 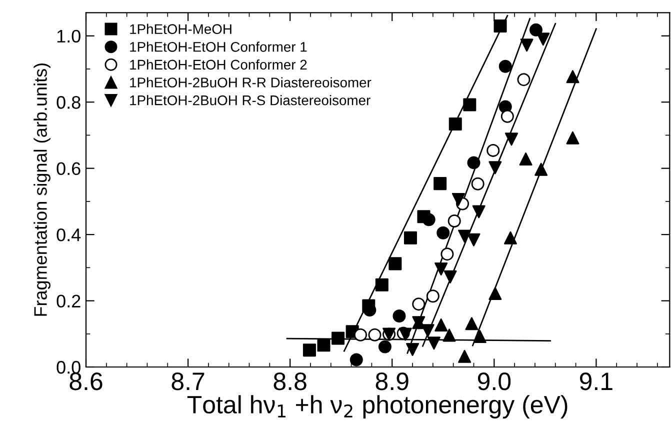 I want to click on y-tick-label: 0.4, so click(x=68, y=235).